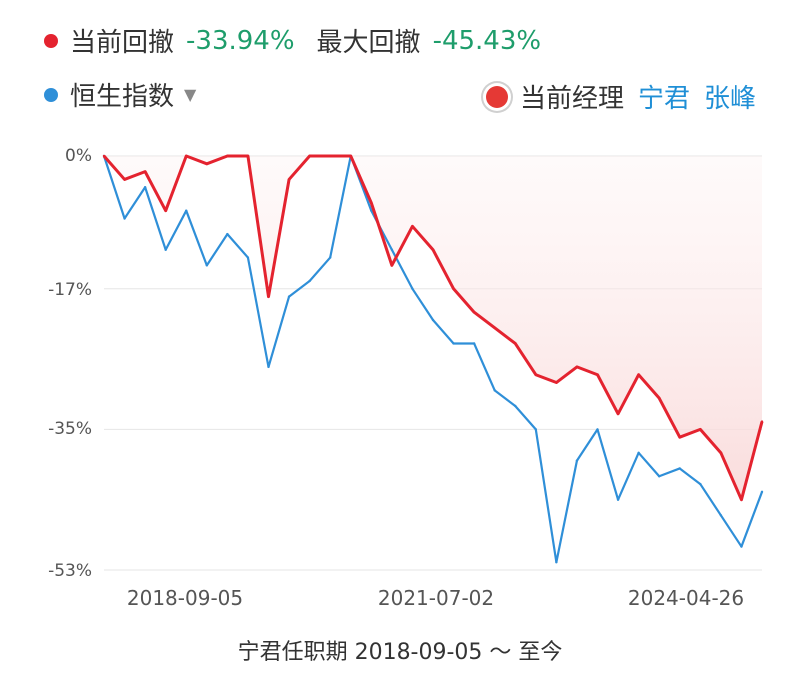  I want to click on x-tick-label: 2021-07-02, so click(436, 598).